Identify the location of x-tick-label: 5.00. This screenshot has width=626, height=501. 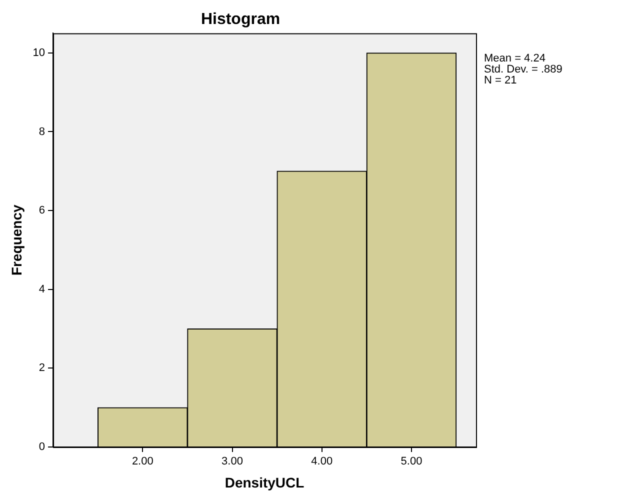
(411, 462).